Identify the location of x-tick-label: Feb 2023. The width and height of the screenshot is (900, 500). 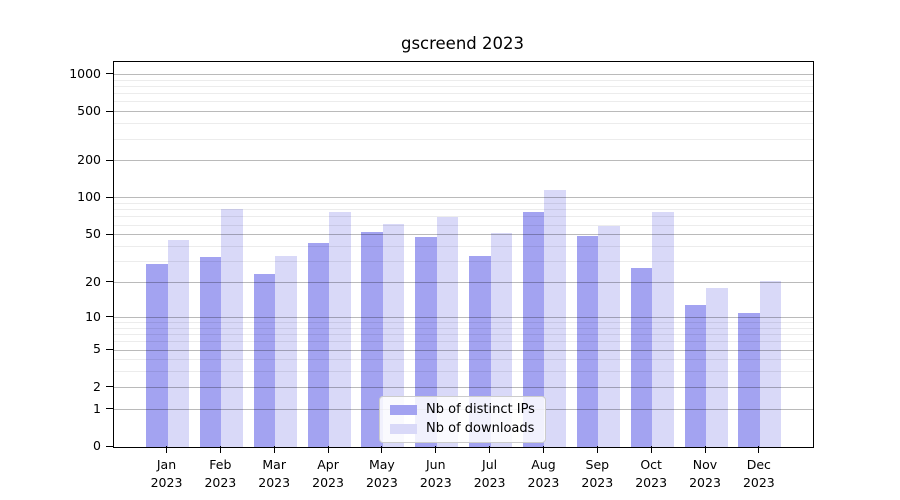
(220, 473).